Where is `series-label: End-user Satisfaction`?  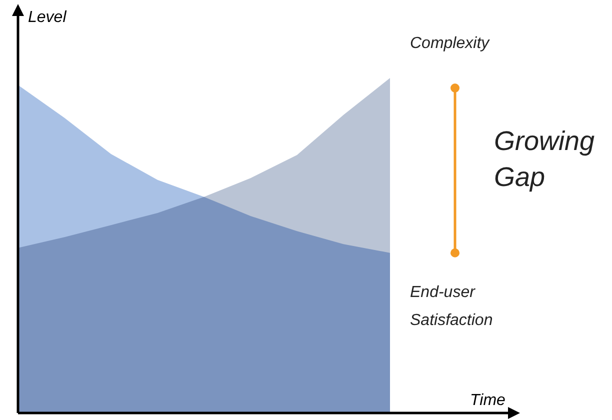
series-label: End-user Satisfaction is located at coordinates (451, 306).